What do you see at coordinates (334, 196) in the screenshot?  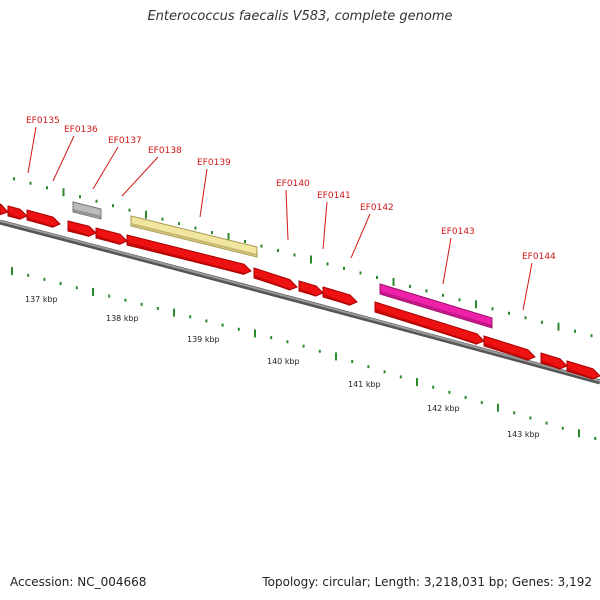 I see `gene-label-ef0141: EF0141` at bounding box center [334, 196].